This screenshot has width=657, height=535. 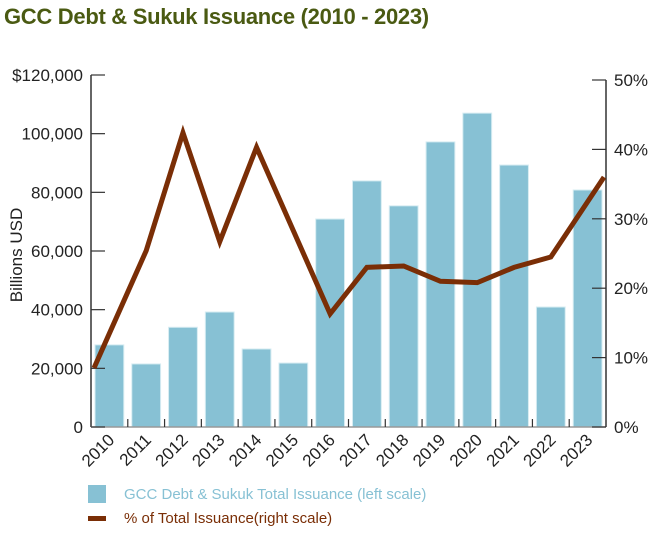 I want to click on x-tick-label: 2022, so click(x=539, y=450).